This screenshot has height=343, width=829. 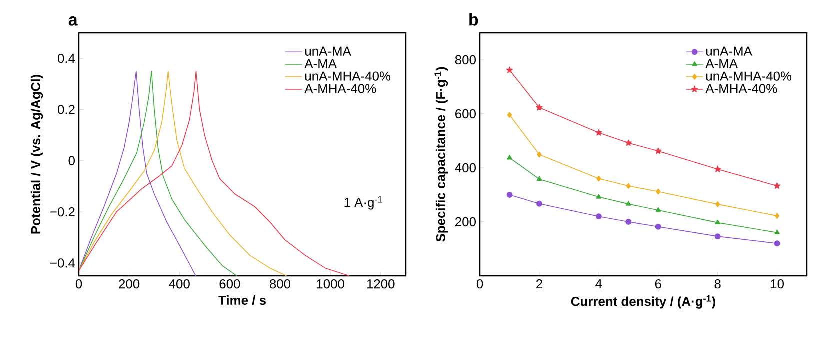 What do you see at coordinates (230, 284) in the screenshot?
I see `x-tick-label: 600` at bounding box center [230, 284].